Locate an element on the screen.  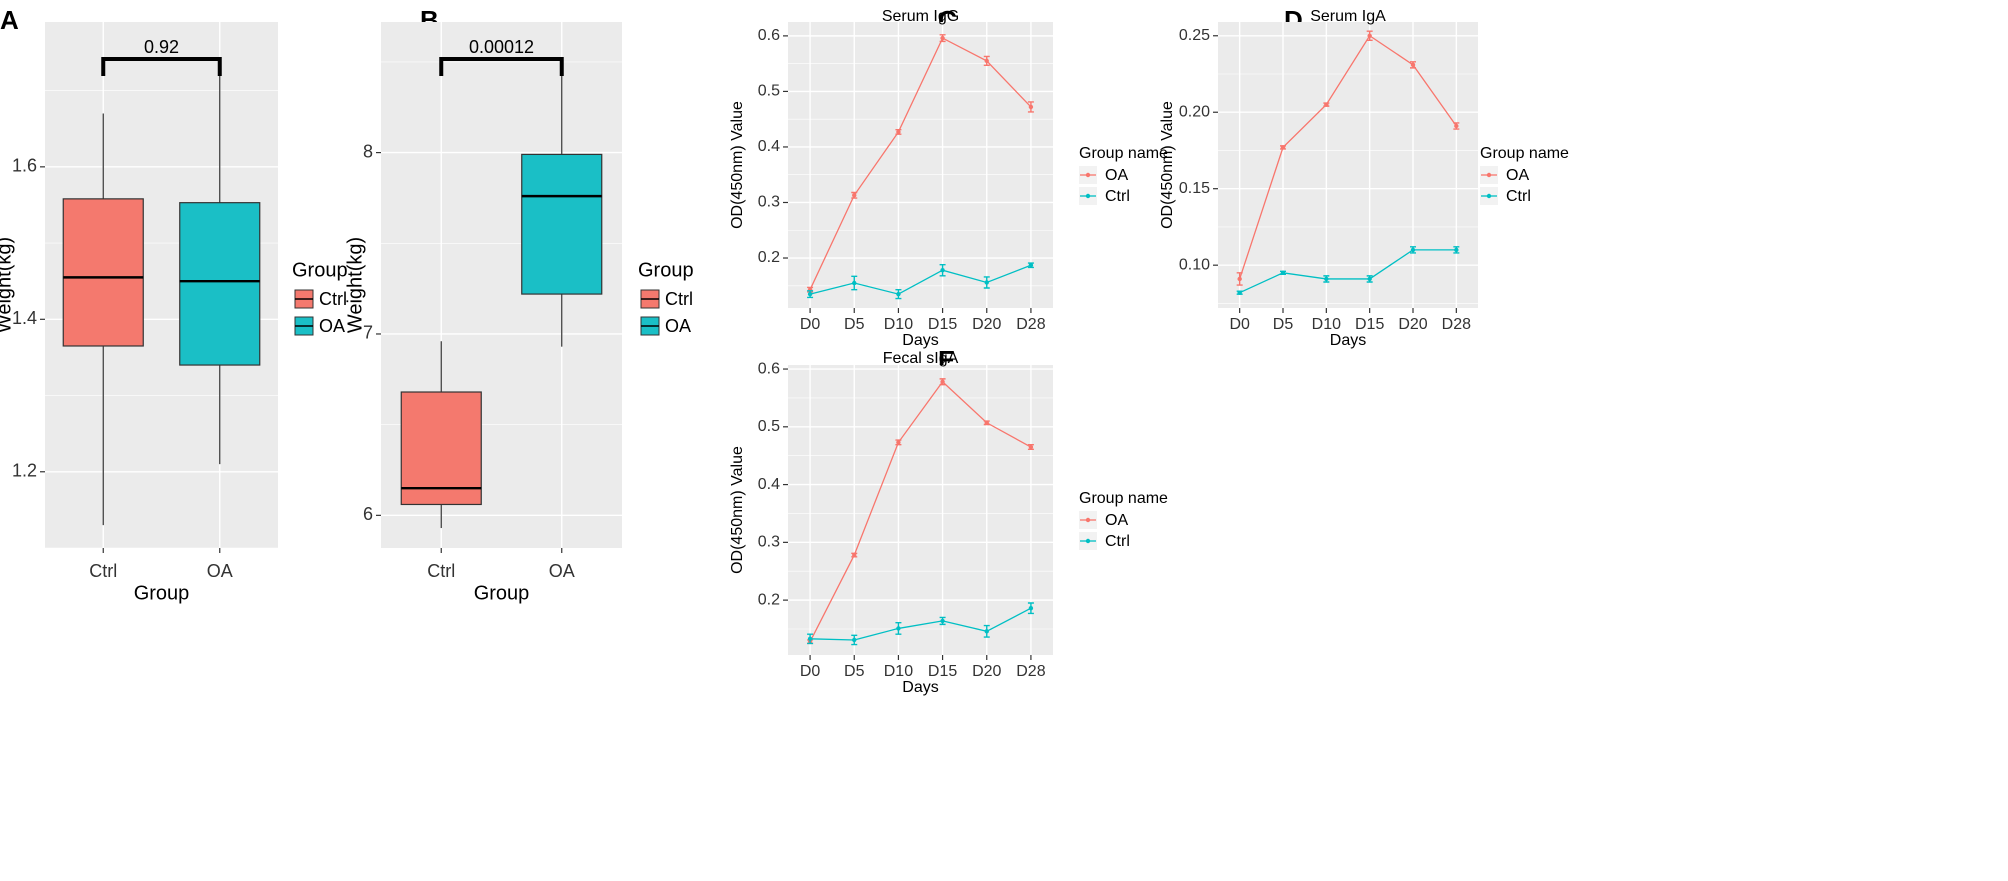
y-tick-label: 0.4 is located at coordinates (769, 484).